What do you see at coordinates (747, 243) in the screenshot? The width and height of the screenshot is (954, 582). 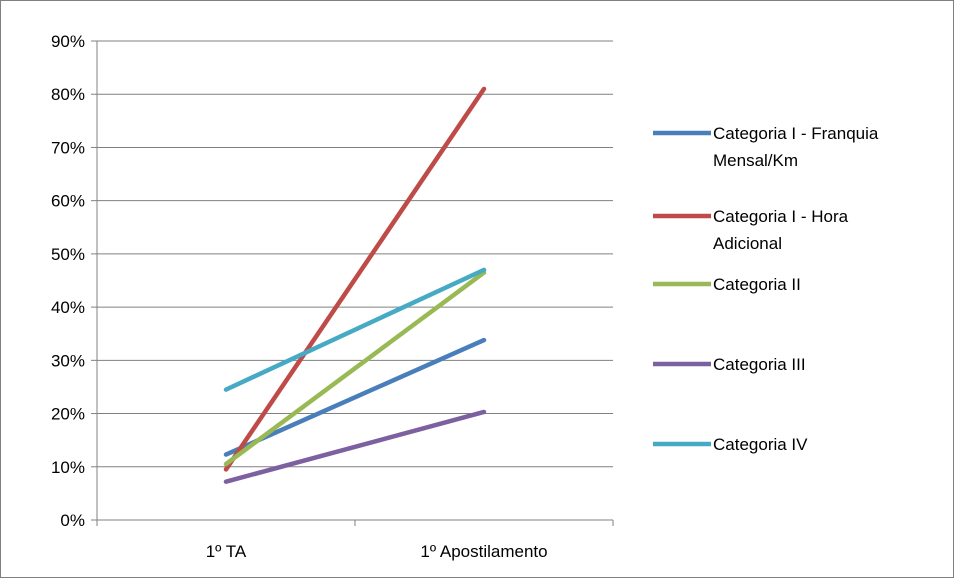 I see `legend-label: Adicional` at bounding box center [747, 243].